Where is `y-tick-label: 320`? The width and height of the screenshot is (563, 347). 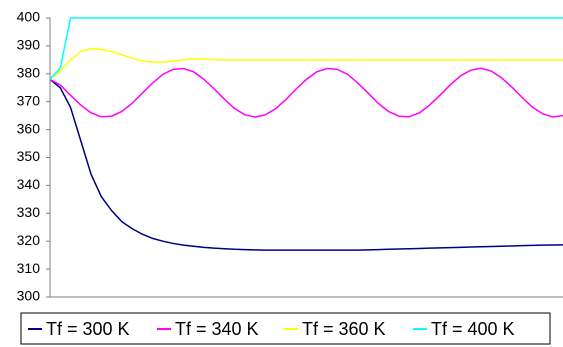 y-tick-label: 320 is located at coordinates (29, 240).